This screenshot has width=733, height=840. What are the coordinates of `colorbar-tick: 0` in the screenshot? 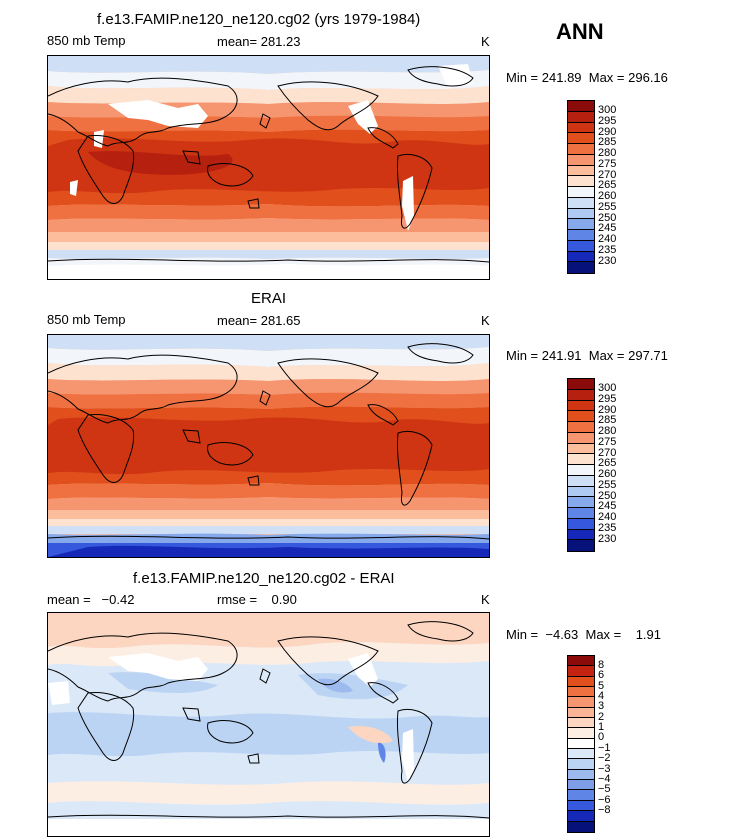 It's located at (601, 737).